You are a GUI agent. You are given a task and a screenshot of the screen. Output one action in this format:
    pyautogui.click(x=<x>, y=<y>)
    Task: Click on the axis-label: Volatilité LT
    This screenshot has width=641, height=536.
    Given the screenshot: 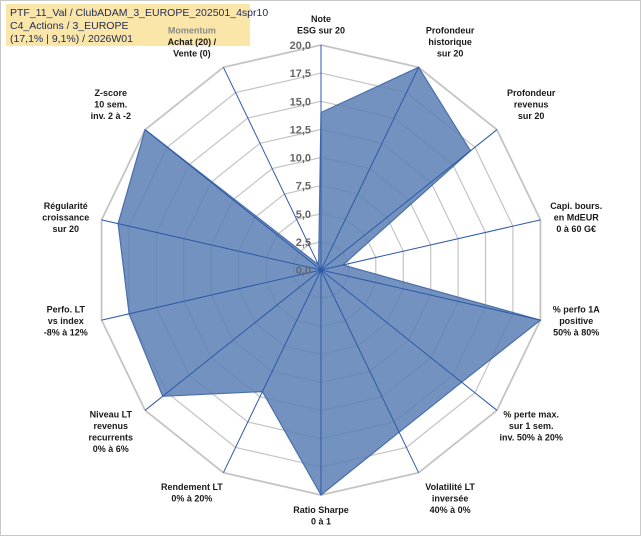 What is the action you would take?
    pyautogui.click(x=450, y=487)
    